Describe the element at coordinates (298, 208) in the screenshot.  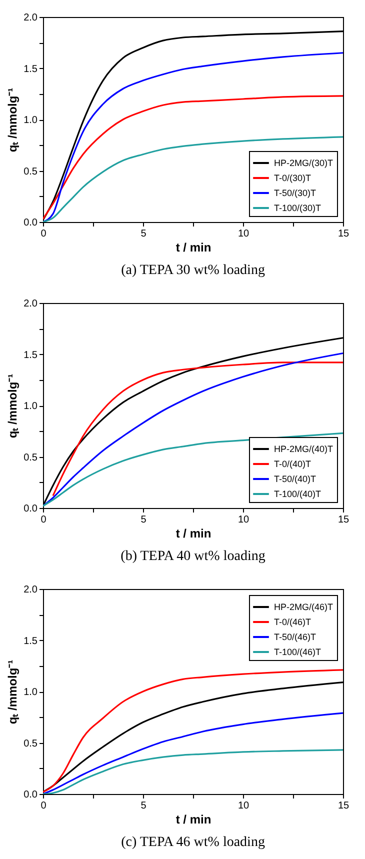
I see `legend-label: T-100/(30)T` at that location.